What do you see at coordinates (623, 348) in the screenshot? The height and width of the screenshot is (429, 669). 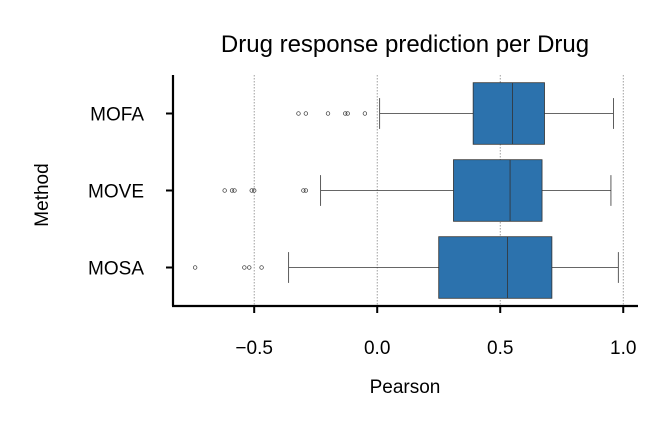 I see `x-tick-label: 1.0` at bounding box center [623, 348].